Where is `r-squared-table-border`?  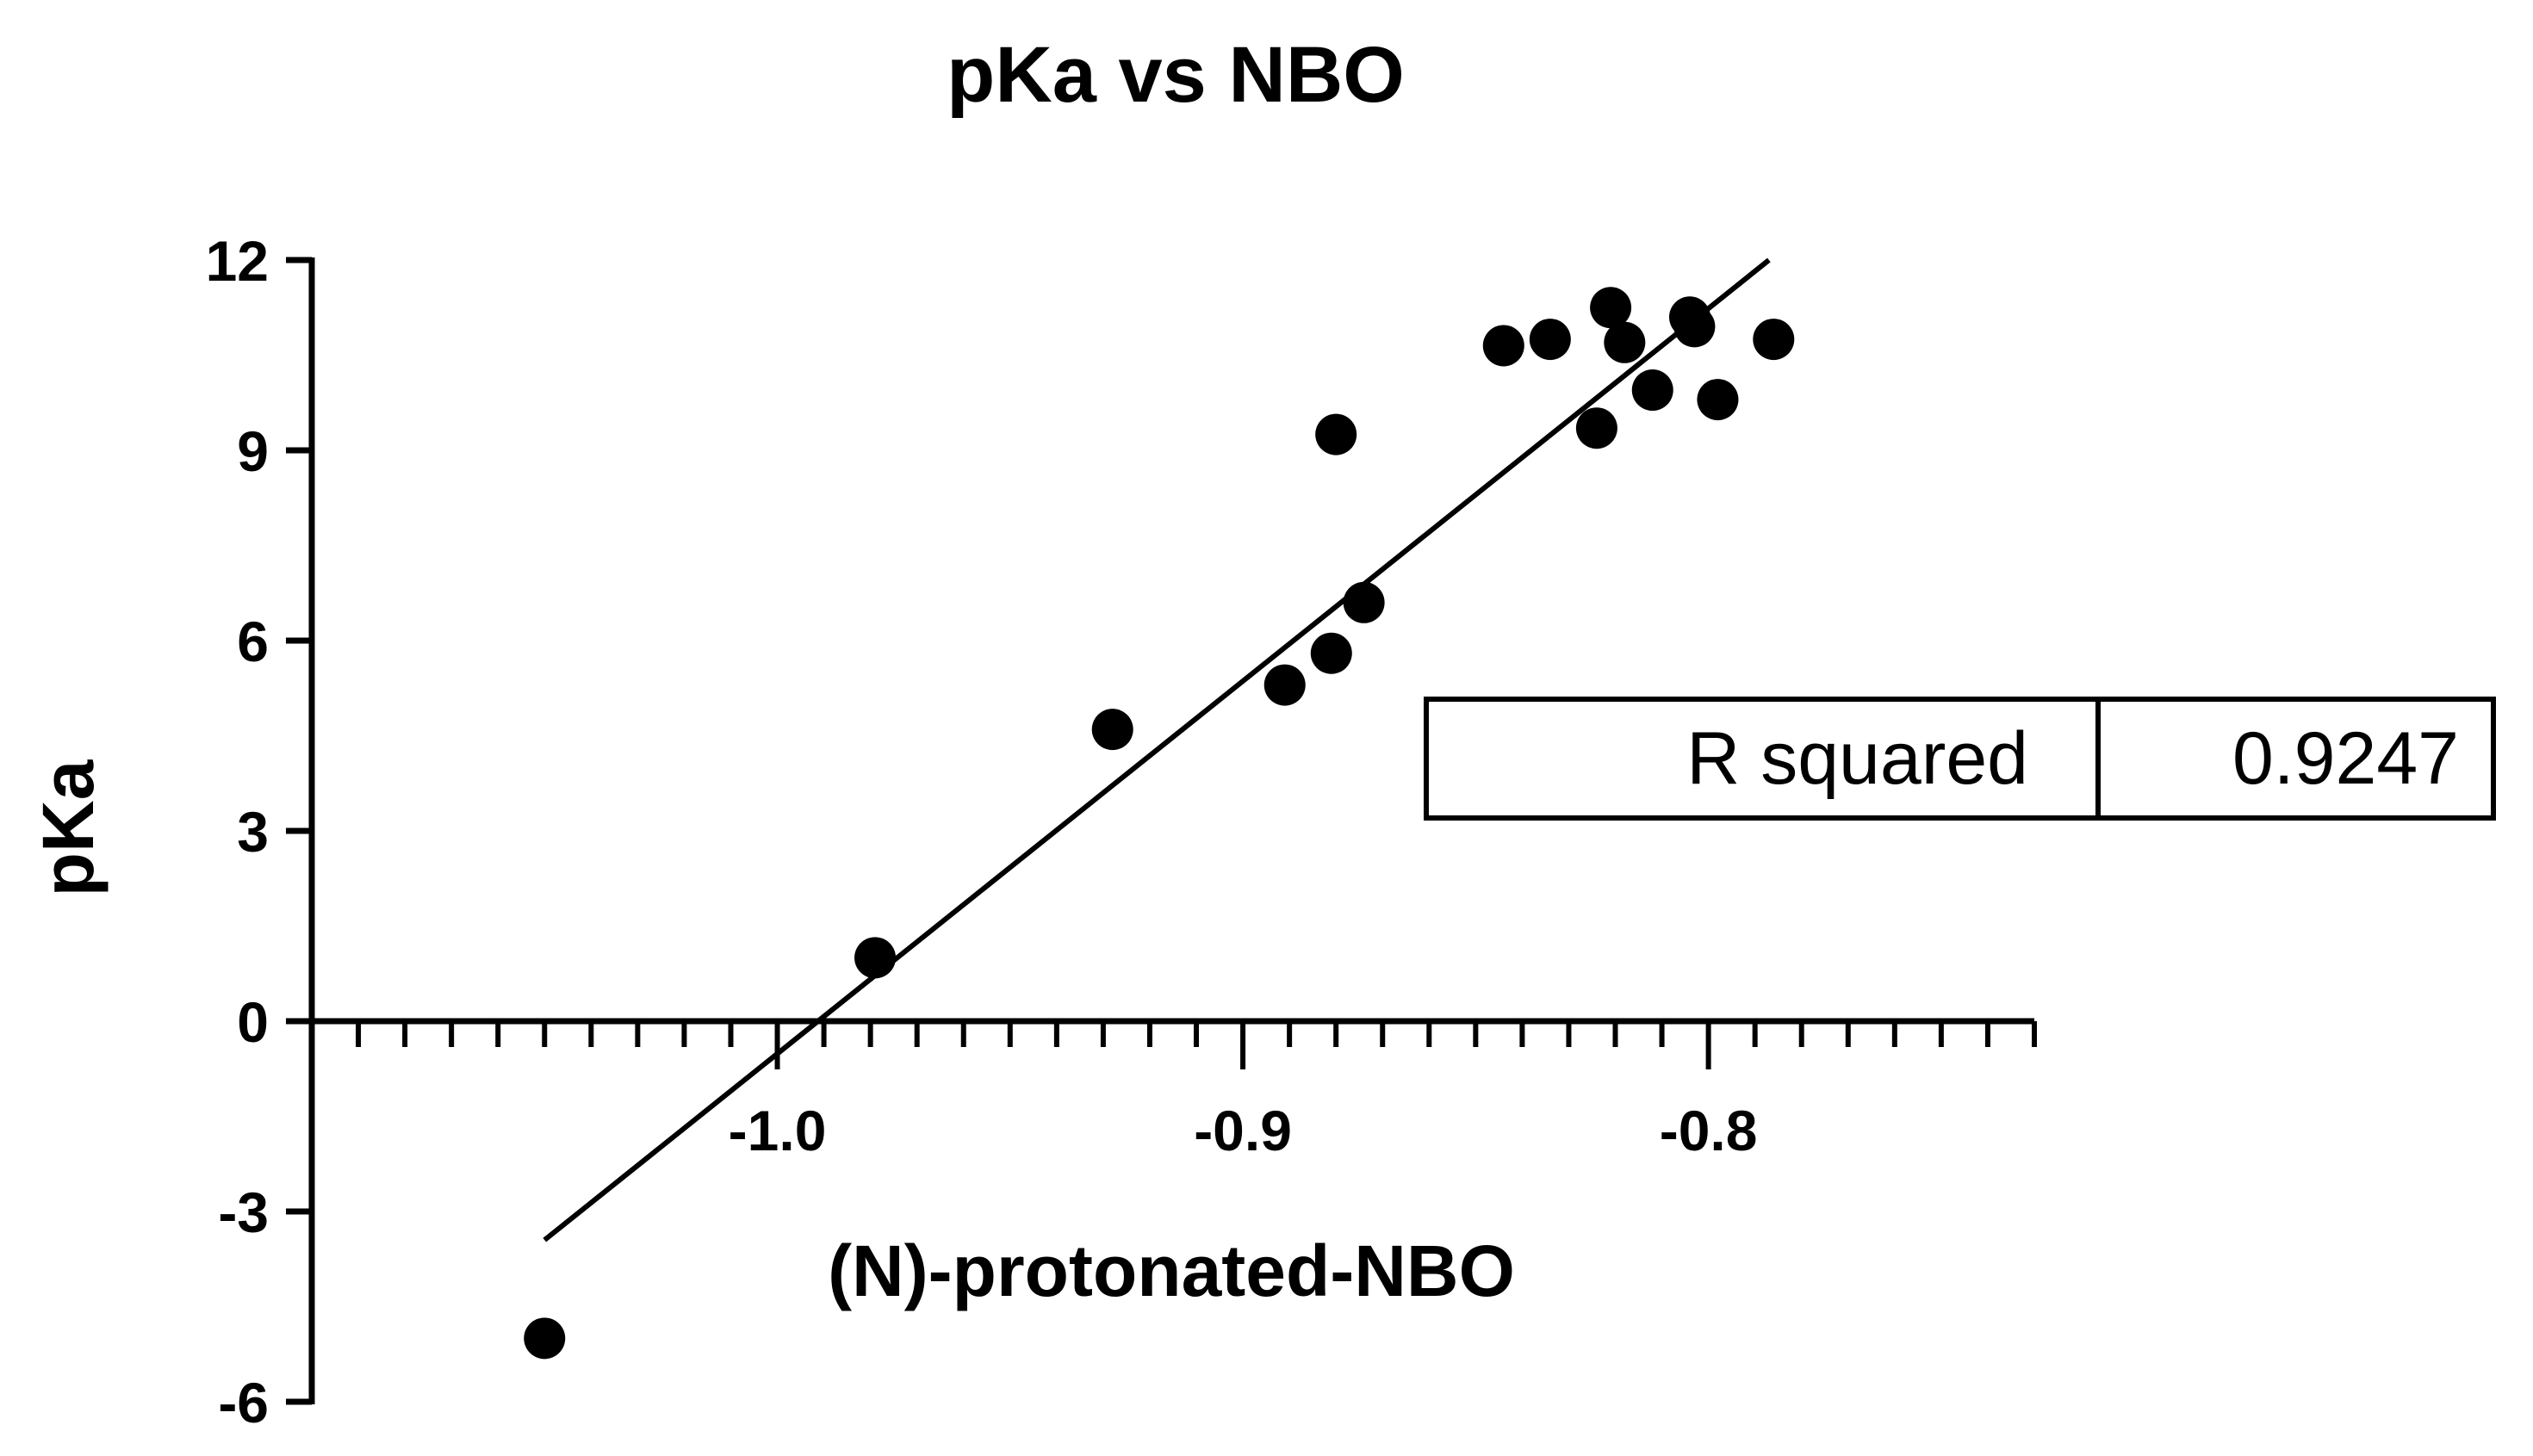 r-squared-table-border is located at coordinates (1960, 759).